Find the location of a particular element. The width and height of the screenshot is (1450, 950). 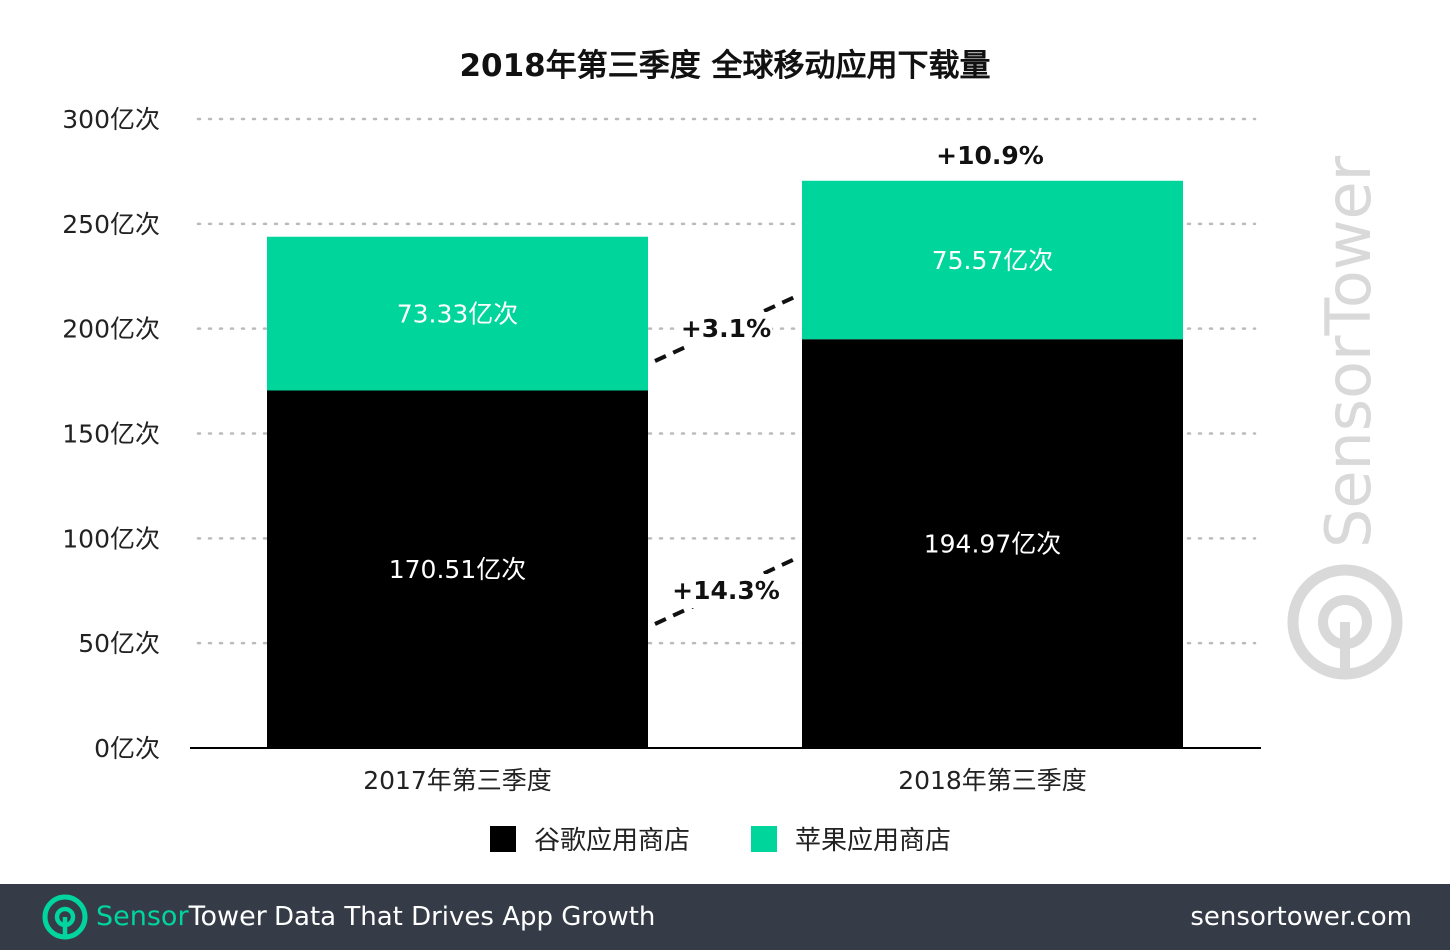

google-play-growth-label: +14.3% is located at coordinates (726, 590).